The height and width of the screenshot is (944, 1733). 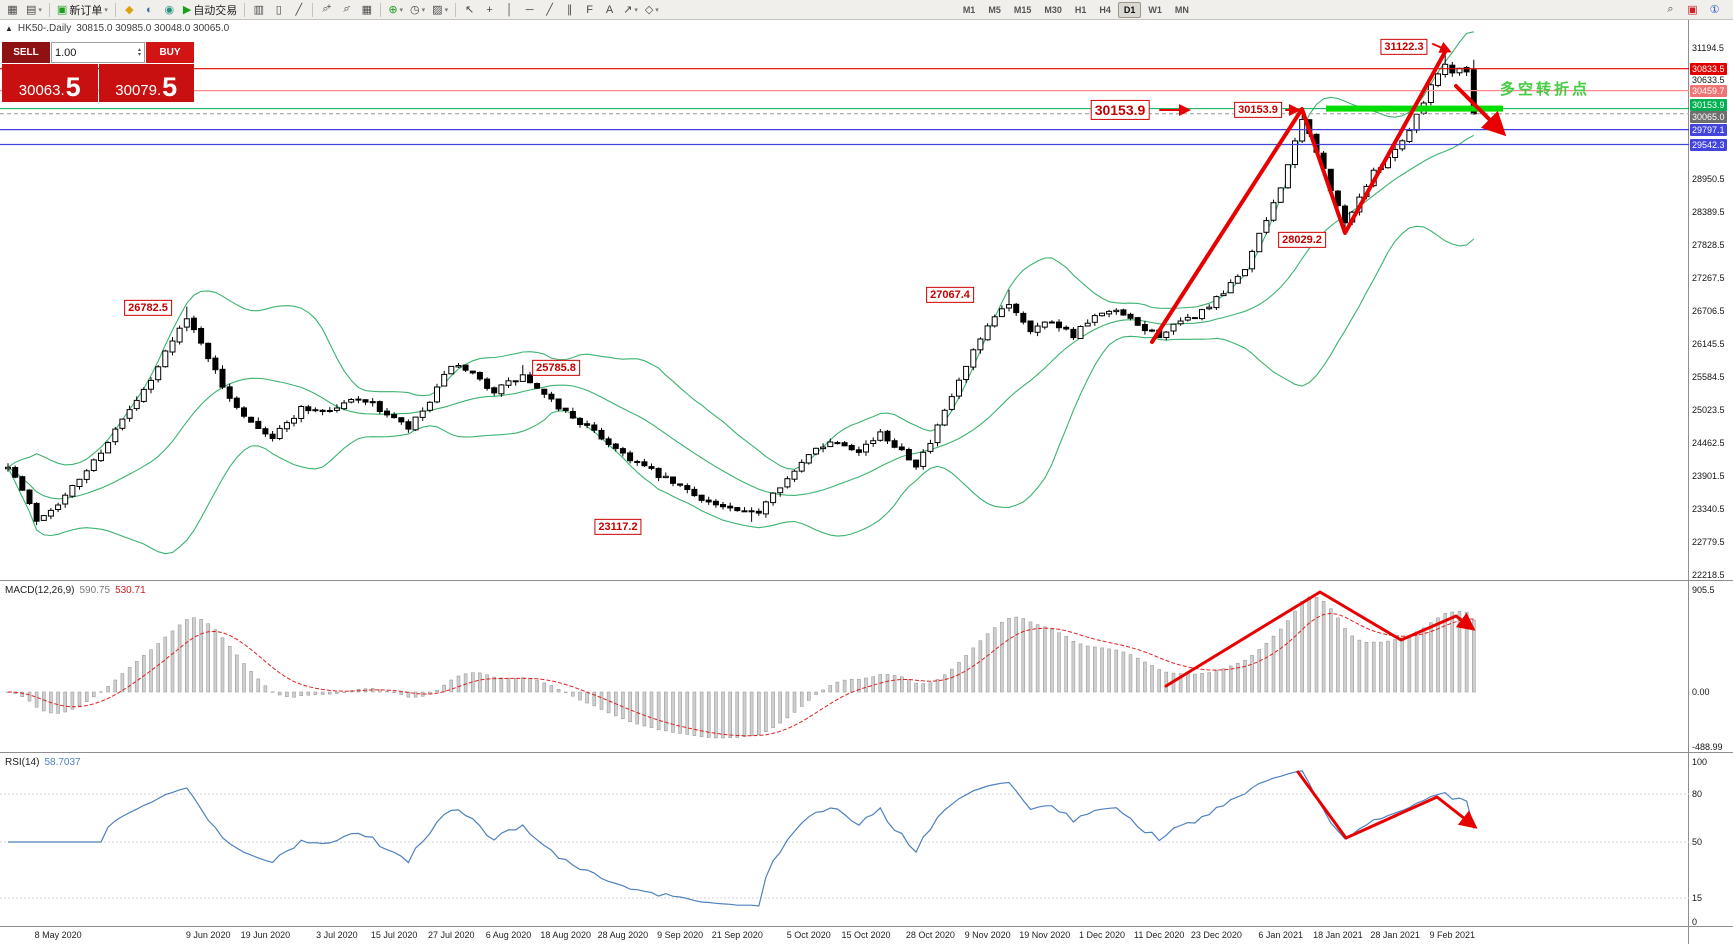 I want to click on symbol-marker-icon: ▲, so click(x=9, y=28).